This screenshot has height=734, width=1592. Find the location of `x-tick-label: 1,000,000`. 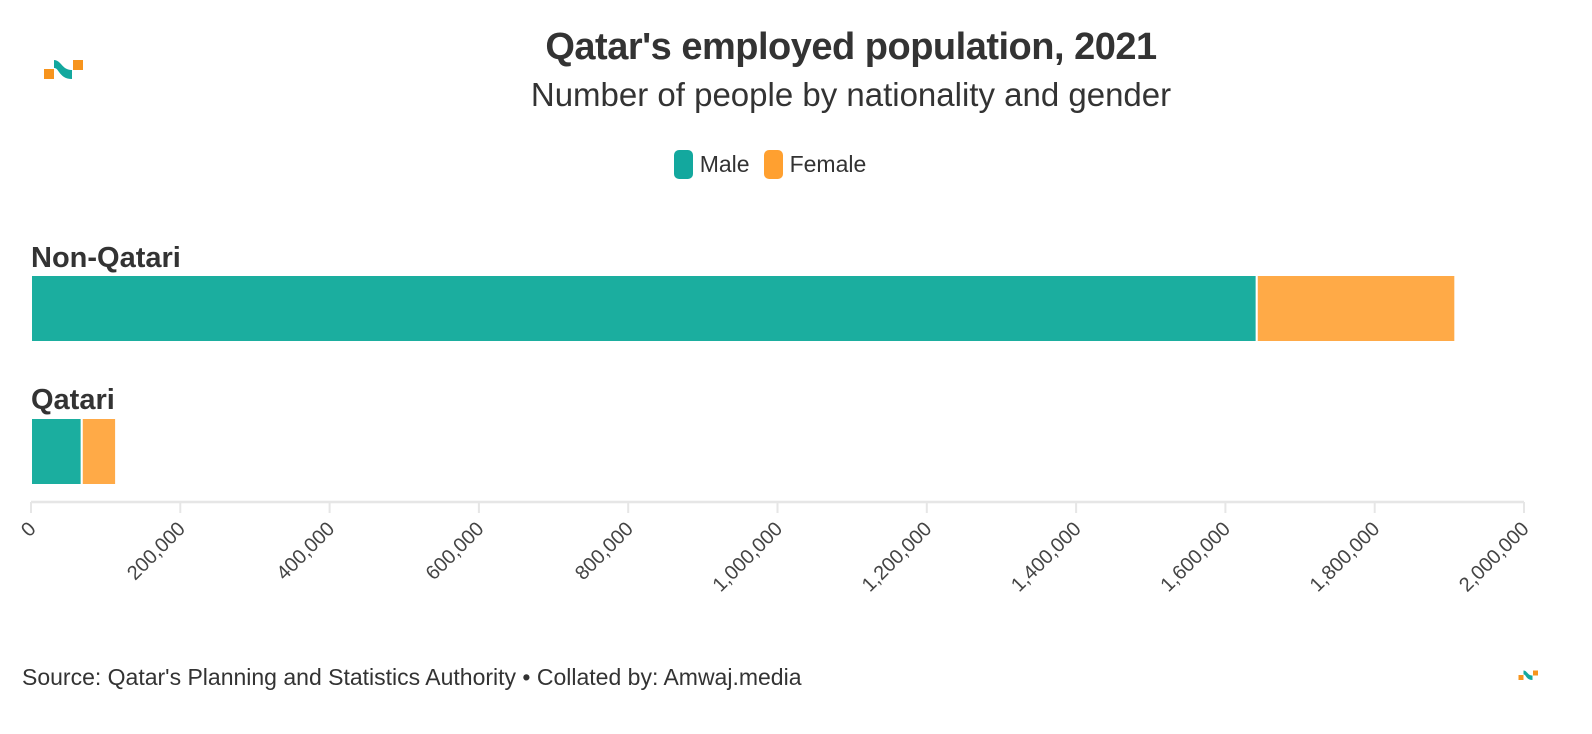

x-tick-label: 1,000,000 is located at coordinates (748, 557).